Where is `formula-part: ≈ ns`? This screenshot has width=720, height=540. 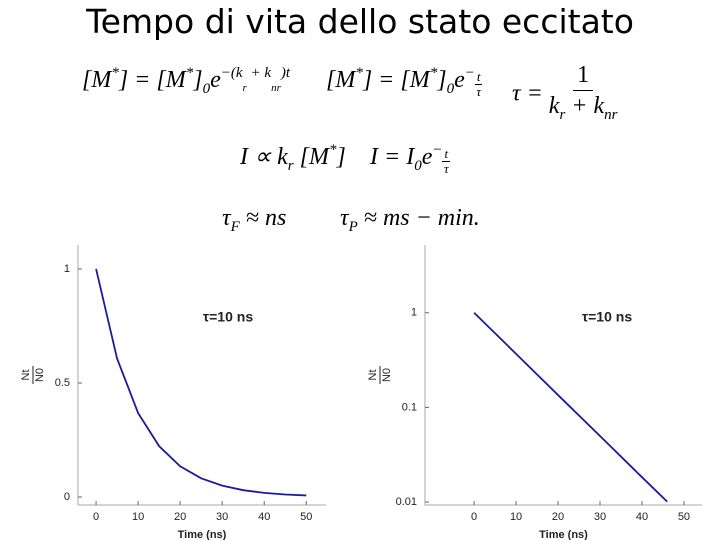 formula-part: ≈ ns is located at coordinates (263, 218).